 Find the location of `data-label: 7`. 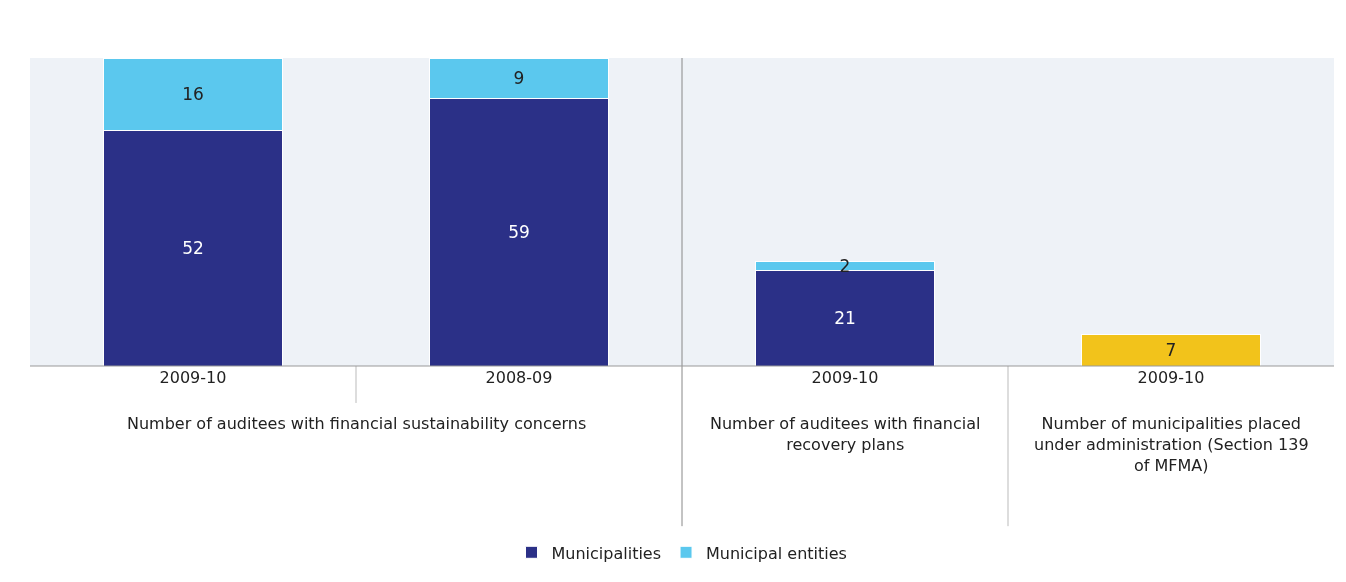

data-label: 7 is located at coordinates (1171, 350).